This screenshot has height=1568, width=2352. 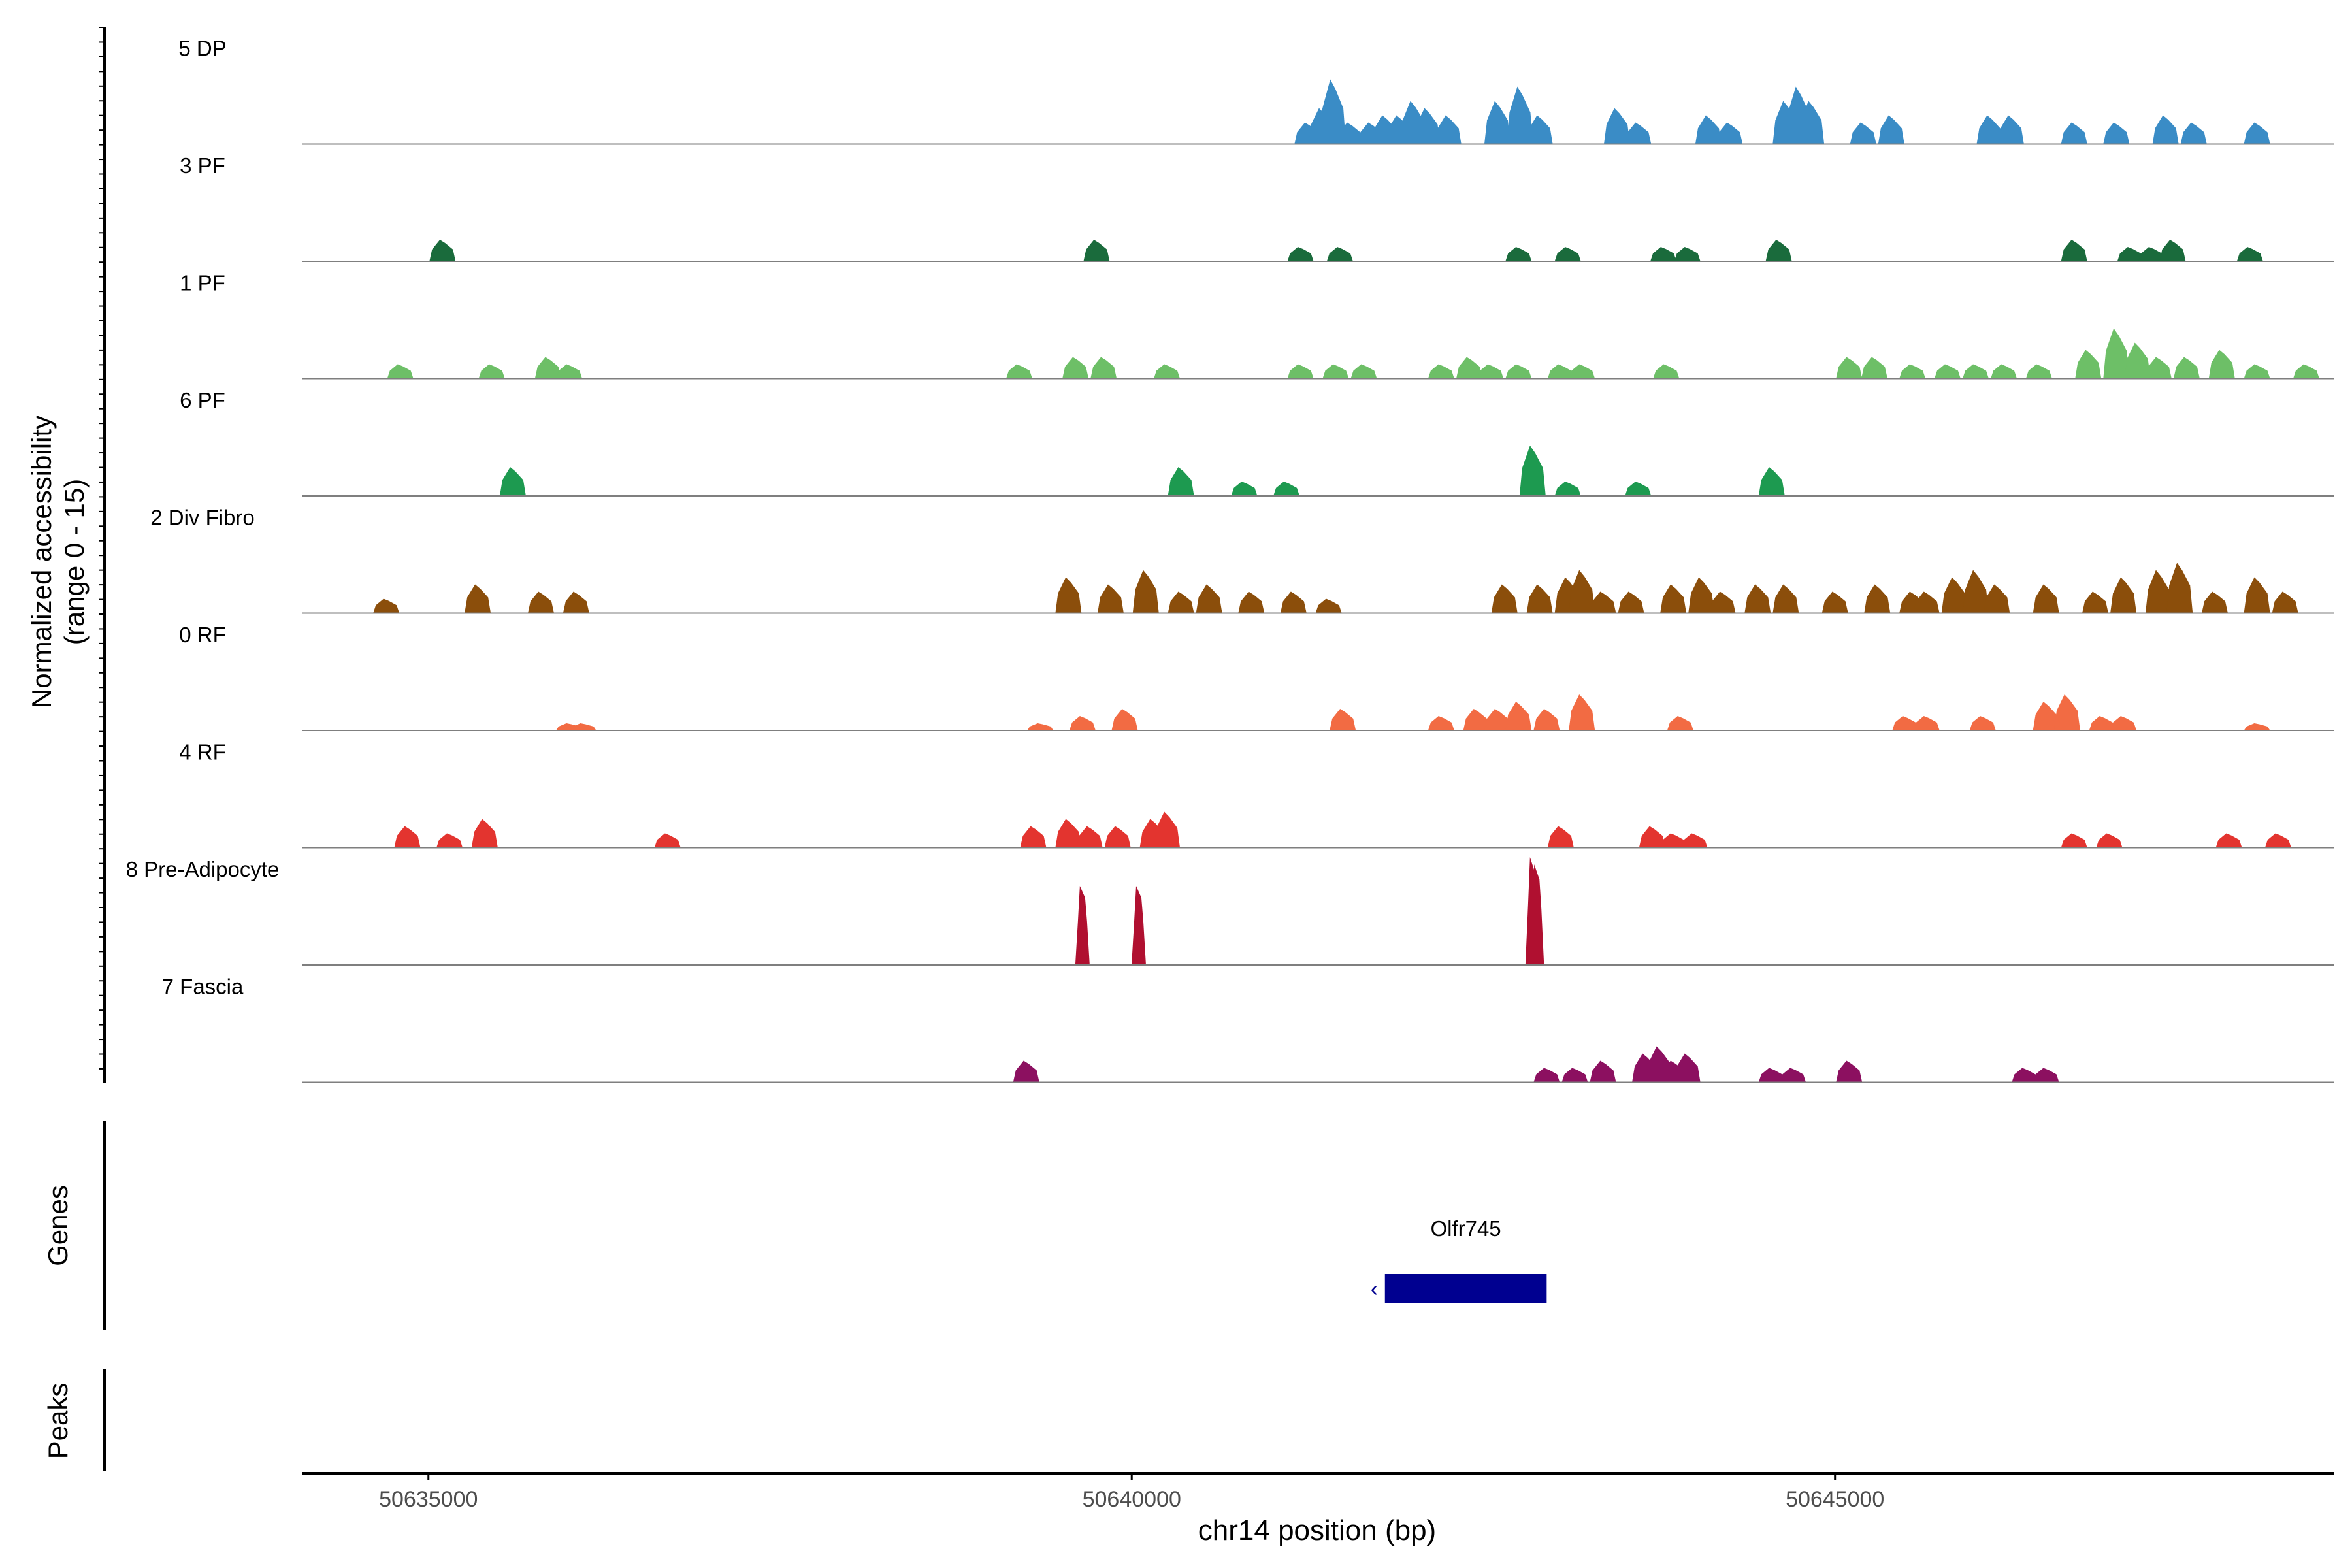 What do you see at coordinates (102, 555) in the screenshot?
I see `y-axis` at bounding box center [102, 555].